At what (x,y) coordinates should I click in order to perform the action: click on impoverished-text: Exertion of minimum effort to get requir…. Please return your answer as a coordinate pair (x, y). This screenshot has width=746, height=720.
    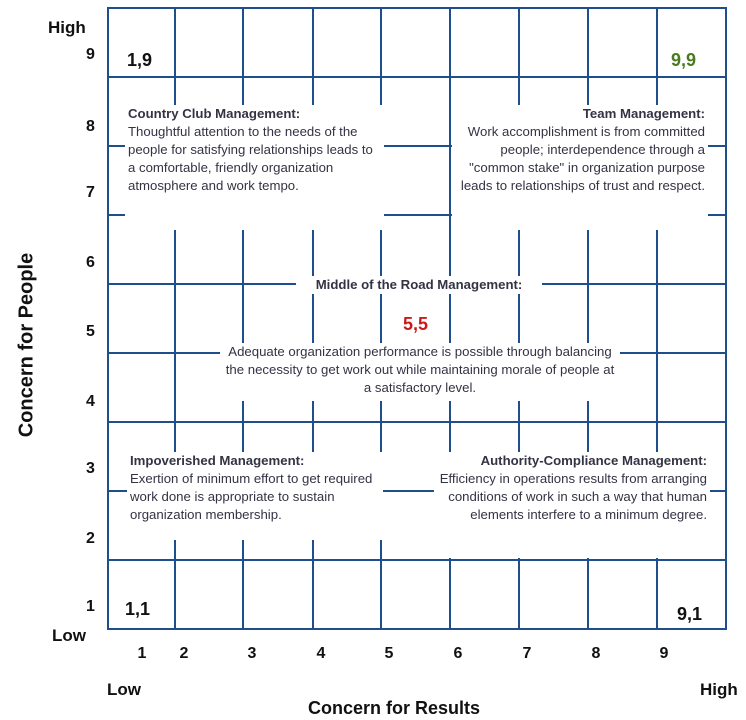
    Looking at the image, I should click on (255, 497).